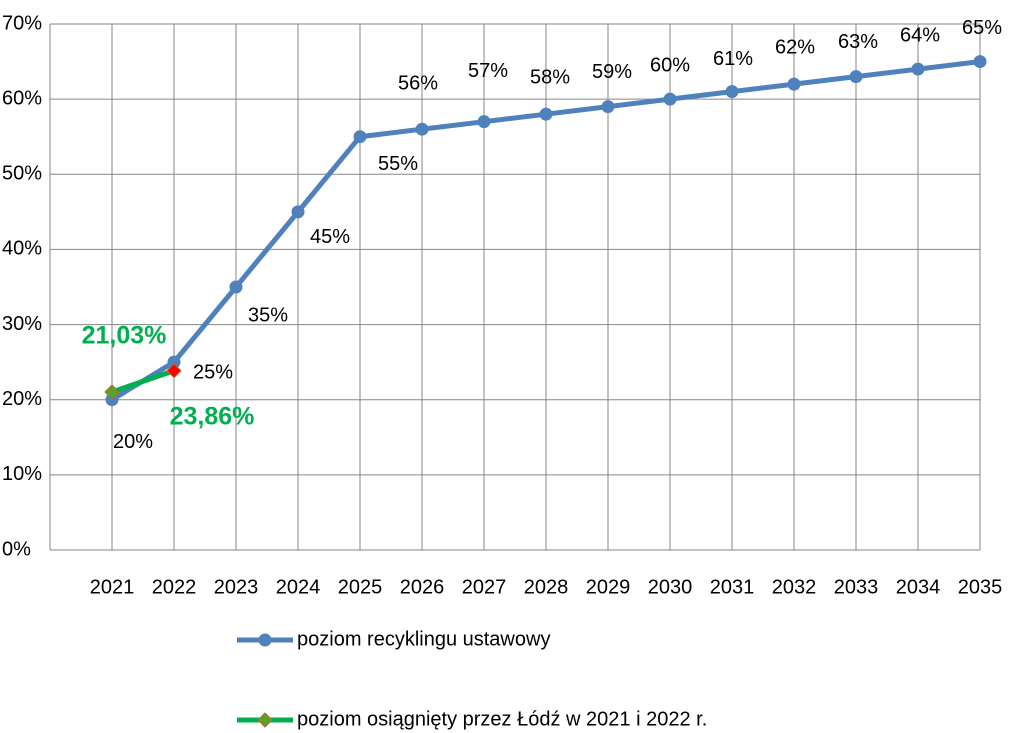 The image size is (1009, 733). What do you see at coordinates (298, 587) in the screenshot?
I see `x-tick-label: 2024` at bounding box center [298, 587].